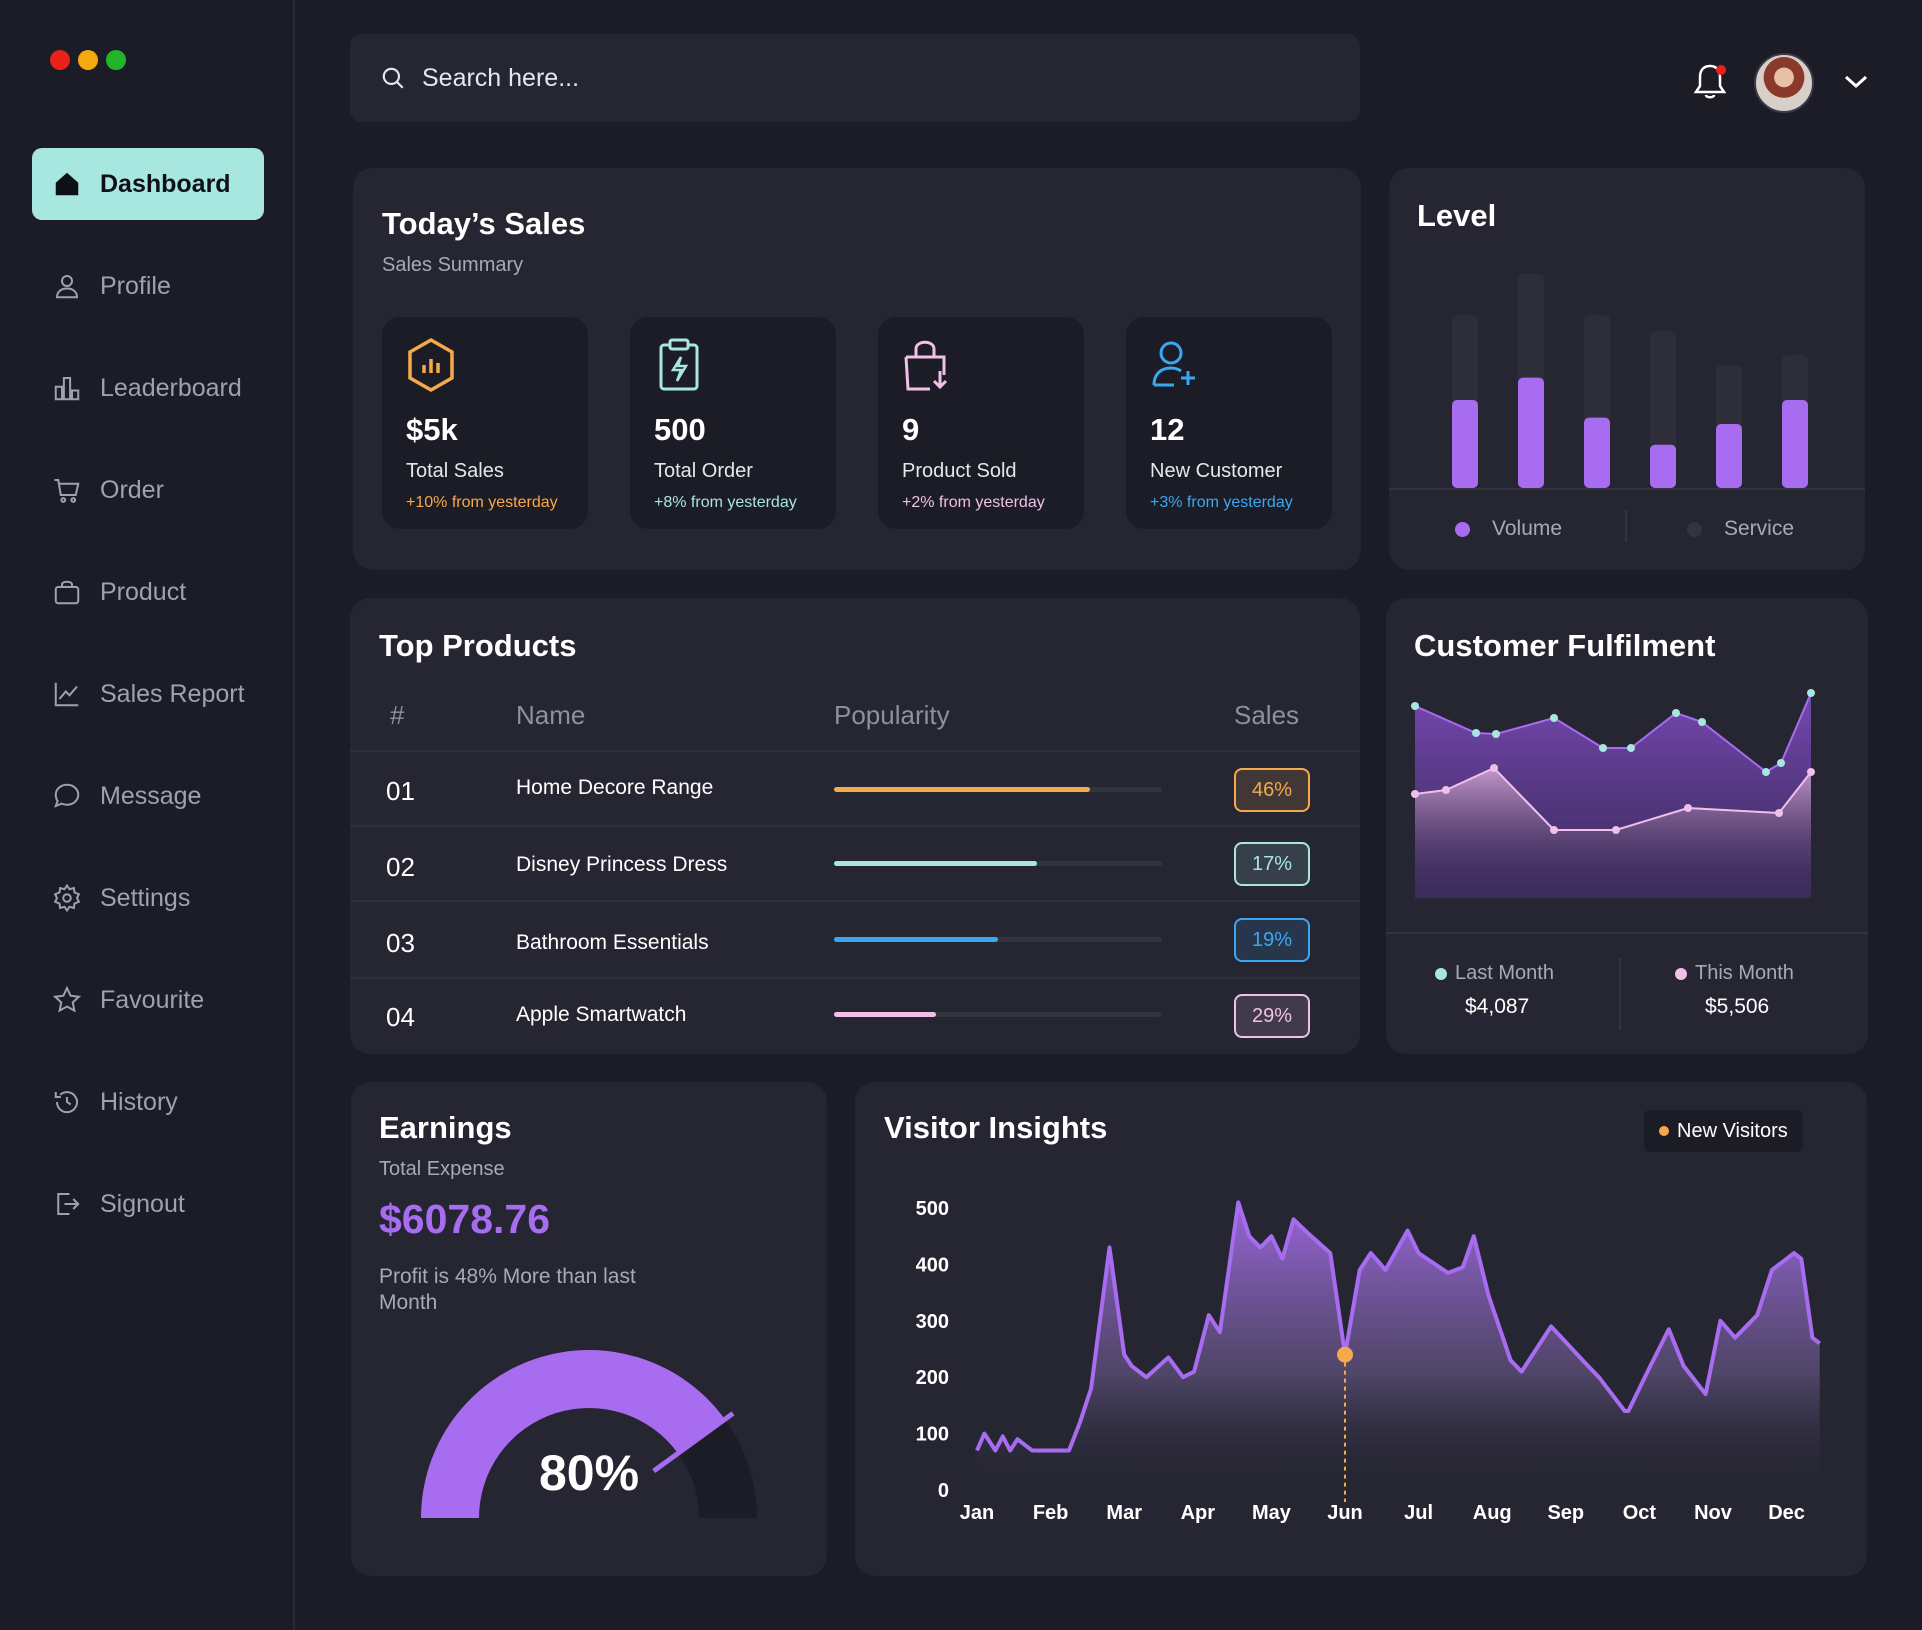 The image size is (1922, 1630). Describe the element at coordinates (484, 223) in the screenshot. I see `card-title: Today’s Sales` at that location.